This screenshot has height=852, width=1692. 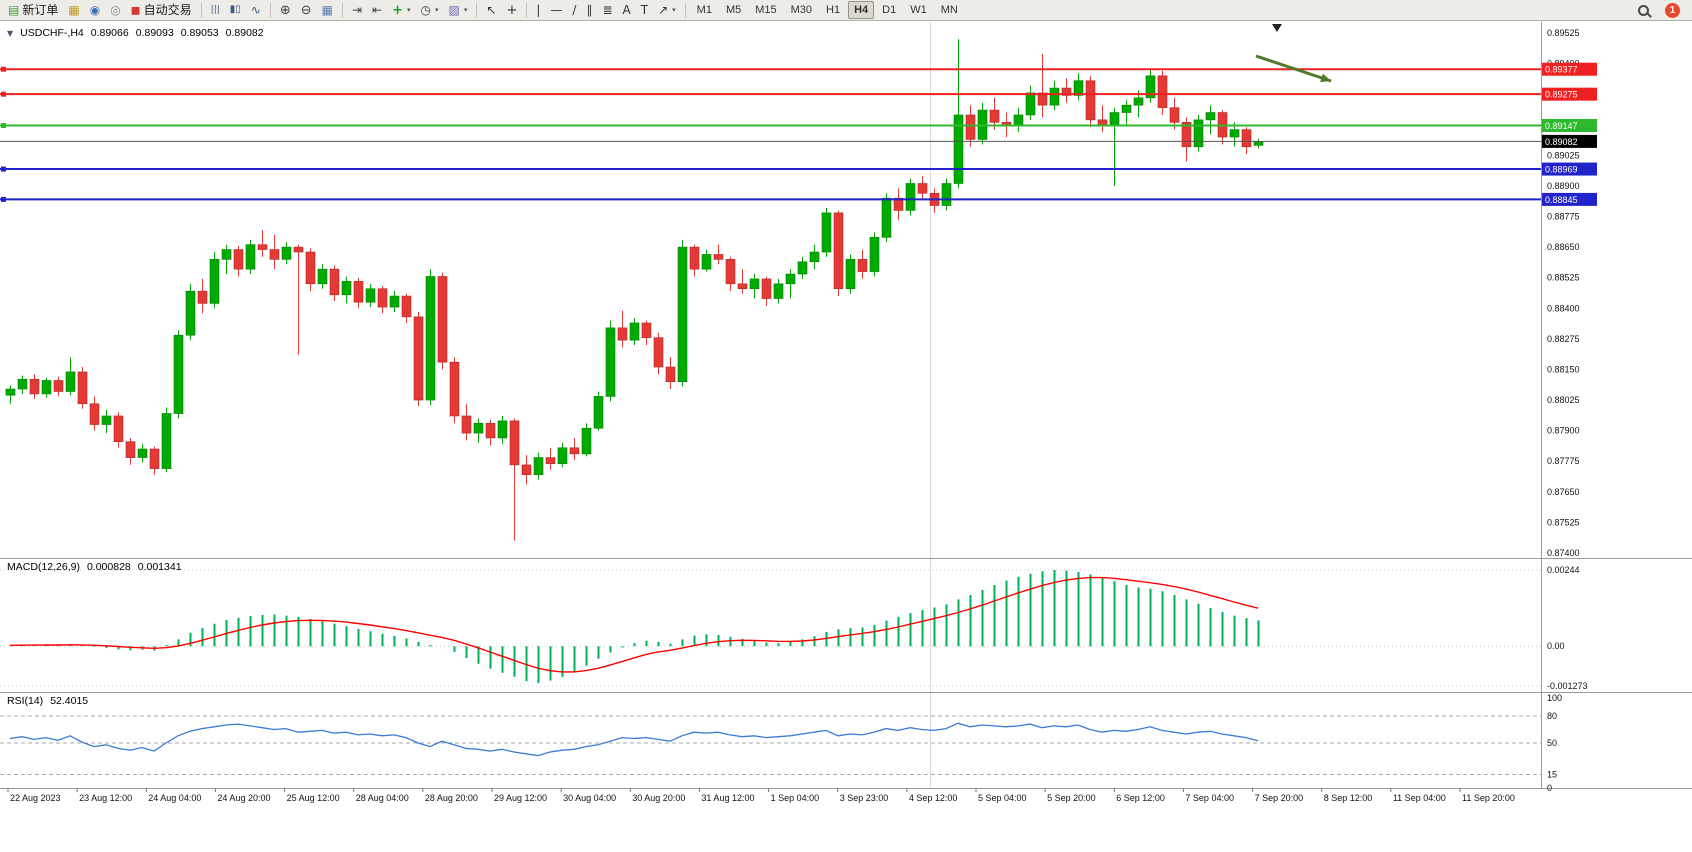 I want to click on timeframe-h1-button: H1, so click(x=833, y=10).